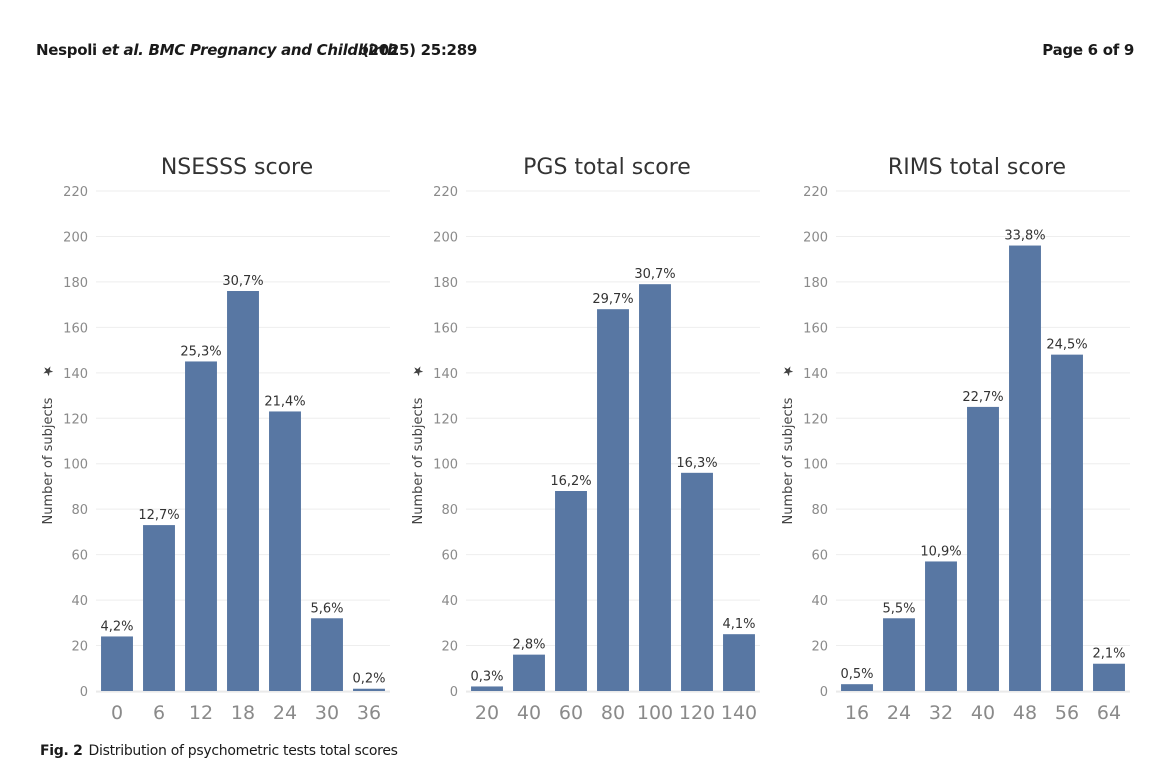 The image size is (1170, 778). What do you see at coordinates (697, 713) in the screenshot?
I see `x-tick-label: 120` at bounding box center [697, 713].